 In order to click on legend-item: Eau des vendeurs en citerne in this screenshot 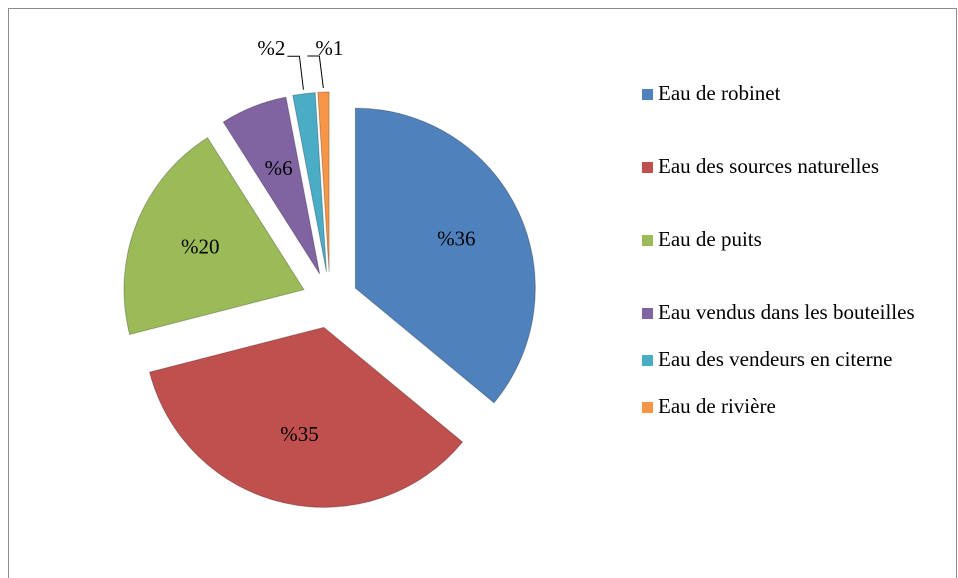, I will do `click(797, 359)`.